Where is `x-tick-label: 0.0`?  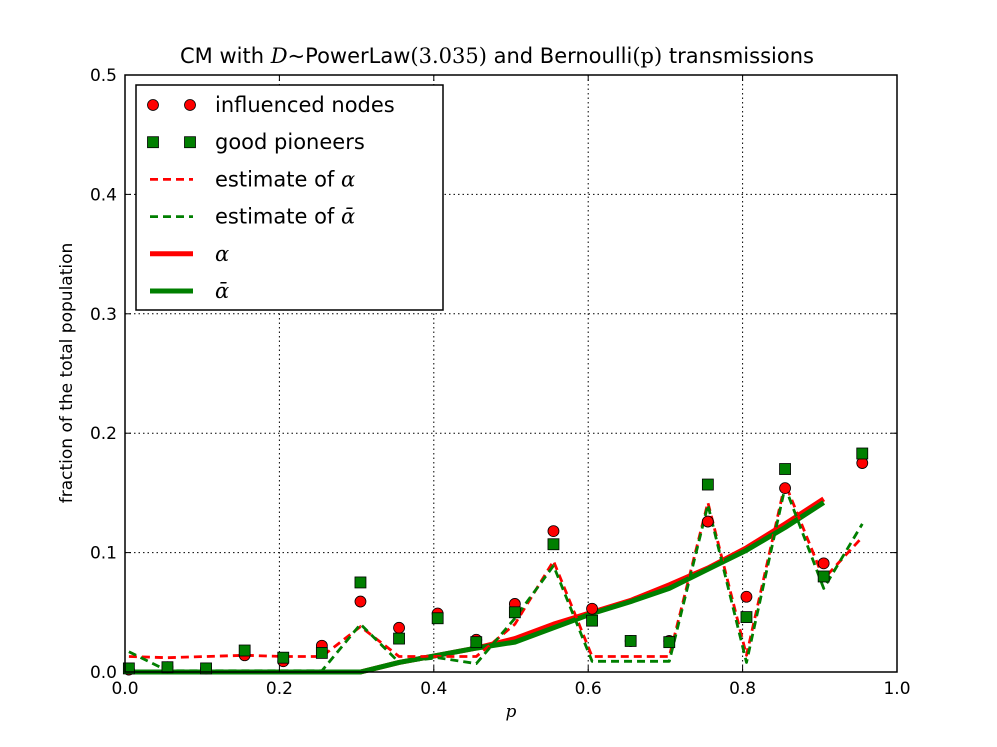
x-tick-label: 0.0 is located at coordinates (124, 689).